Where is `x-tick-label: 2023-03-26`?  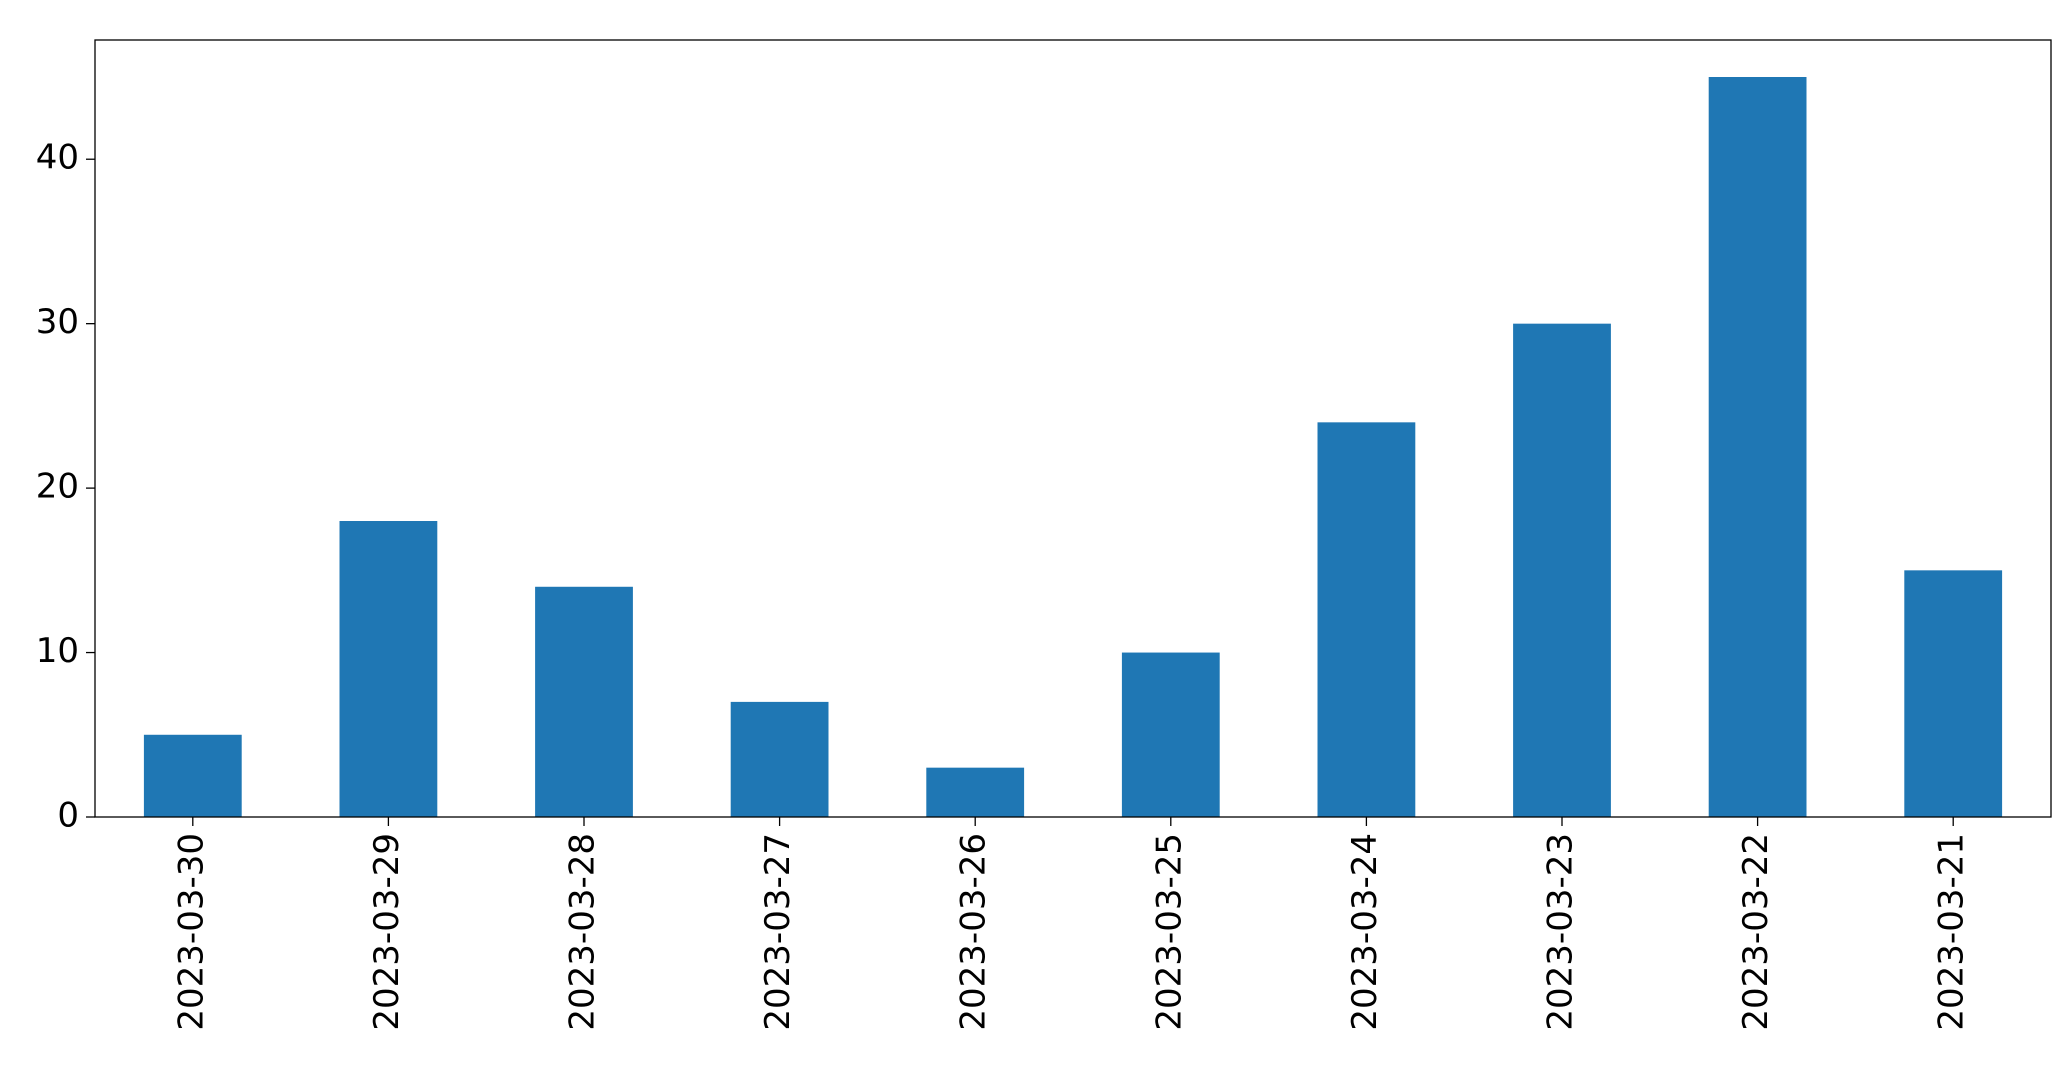
x-tick-label: 2023-03-26 is located at coordinates (974, 932).